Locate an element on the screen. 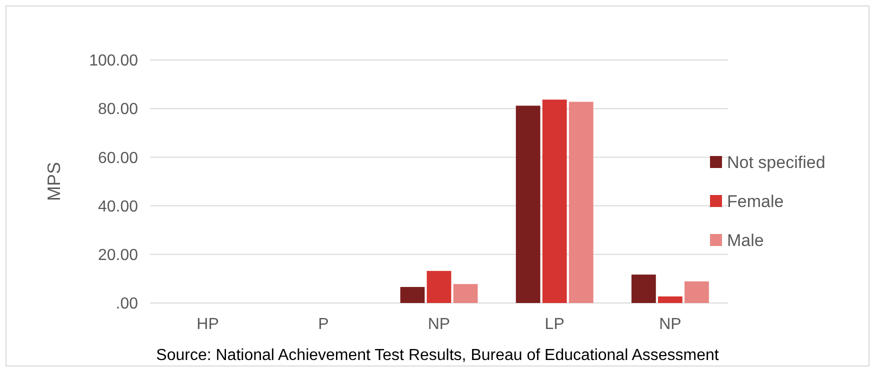 The width and height of the screenshot is (875, 372). legend-label: Female is located at coordinates (755, 201).